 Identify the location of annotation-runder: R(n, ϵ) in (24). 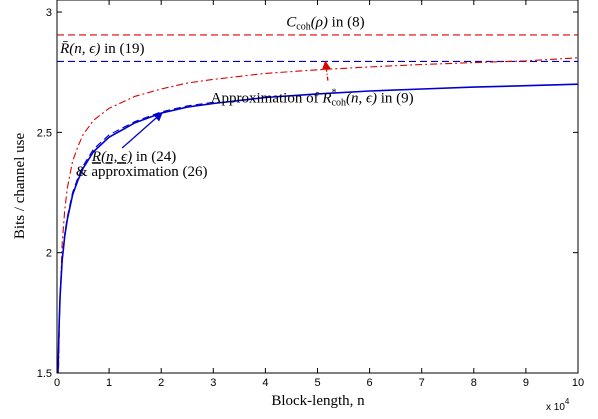
(133, 157).